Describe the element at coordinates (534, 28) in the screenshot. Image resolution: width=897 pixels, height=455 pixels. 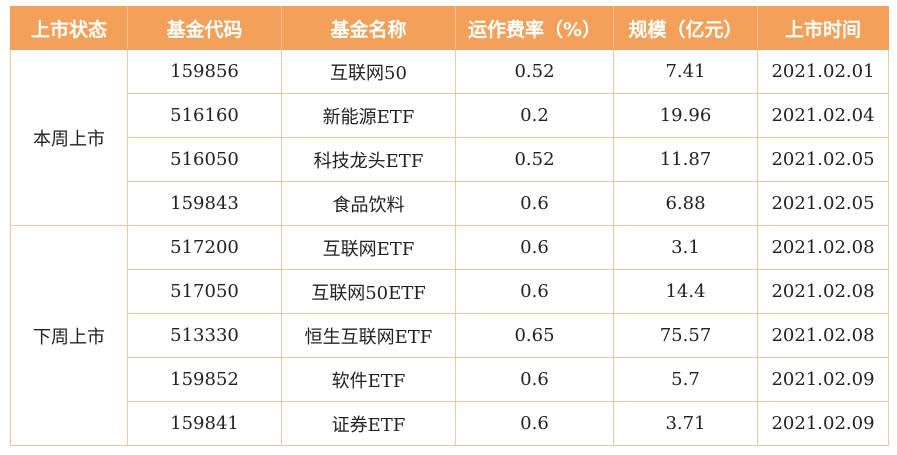
I see `header-fee-rate: 运作费率（%）` at that location.